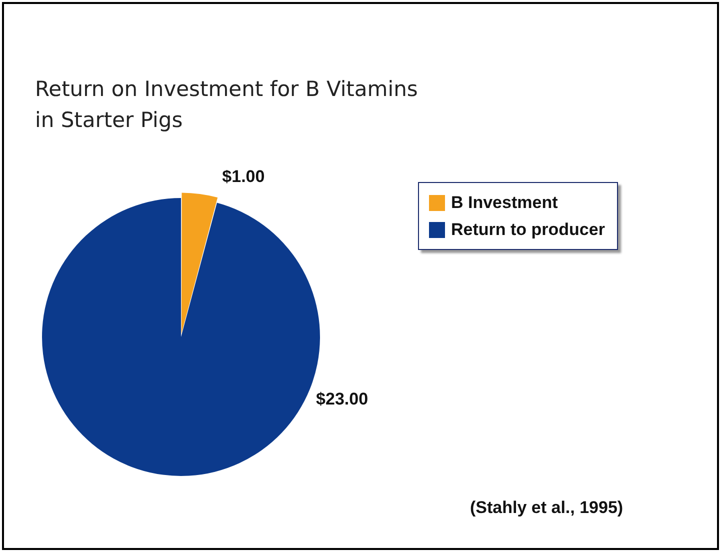 The height and width of the screenshot is (554, 723). What do you see at coordinates (528, 230) in the screenshot?
I see `legend-label: Return to producer` at bounding box center [528, 230].